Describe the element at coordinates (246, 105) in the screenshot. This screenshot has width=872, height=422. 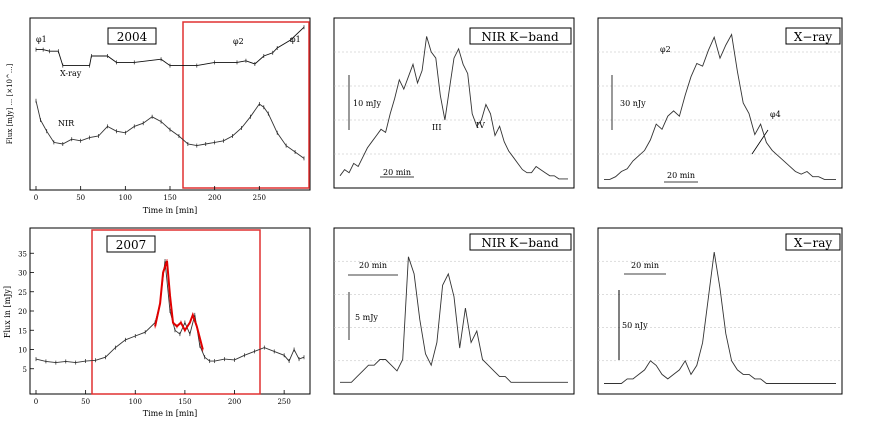
I see `highlight-box-2004` at that location.